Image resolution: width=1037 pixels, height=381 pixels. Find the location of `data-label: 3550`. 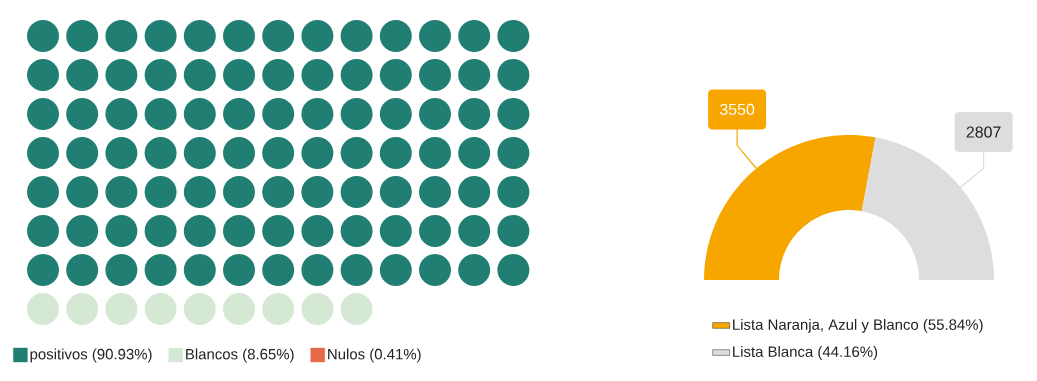

data-label: 3550 is located at coordinates (737, 109).